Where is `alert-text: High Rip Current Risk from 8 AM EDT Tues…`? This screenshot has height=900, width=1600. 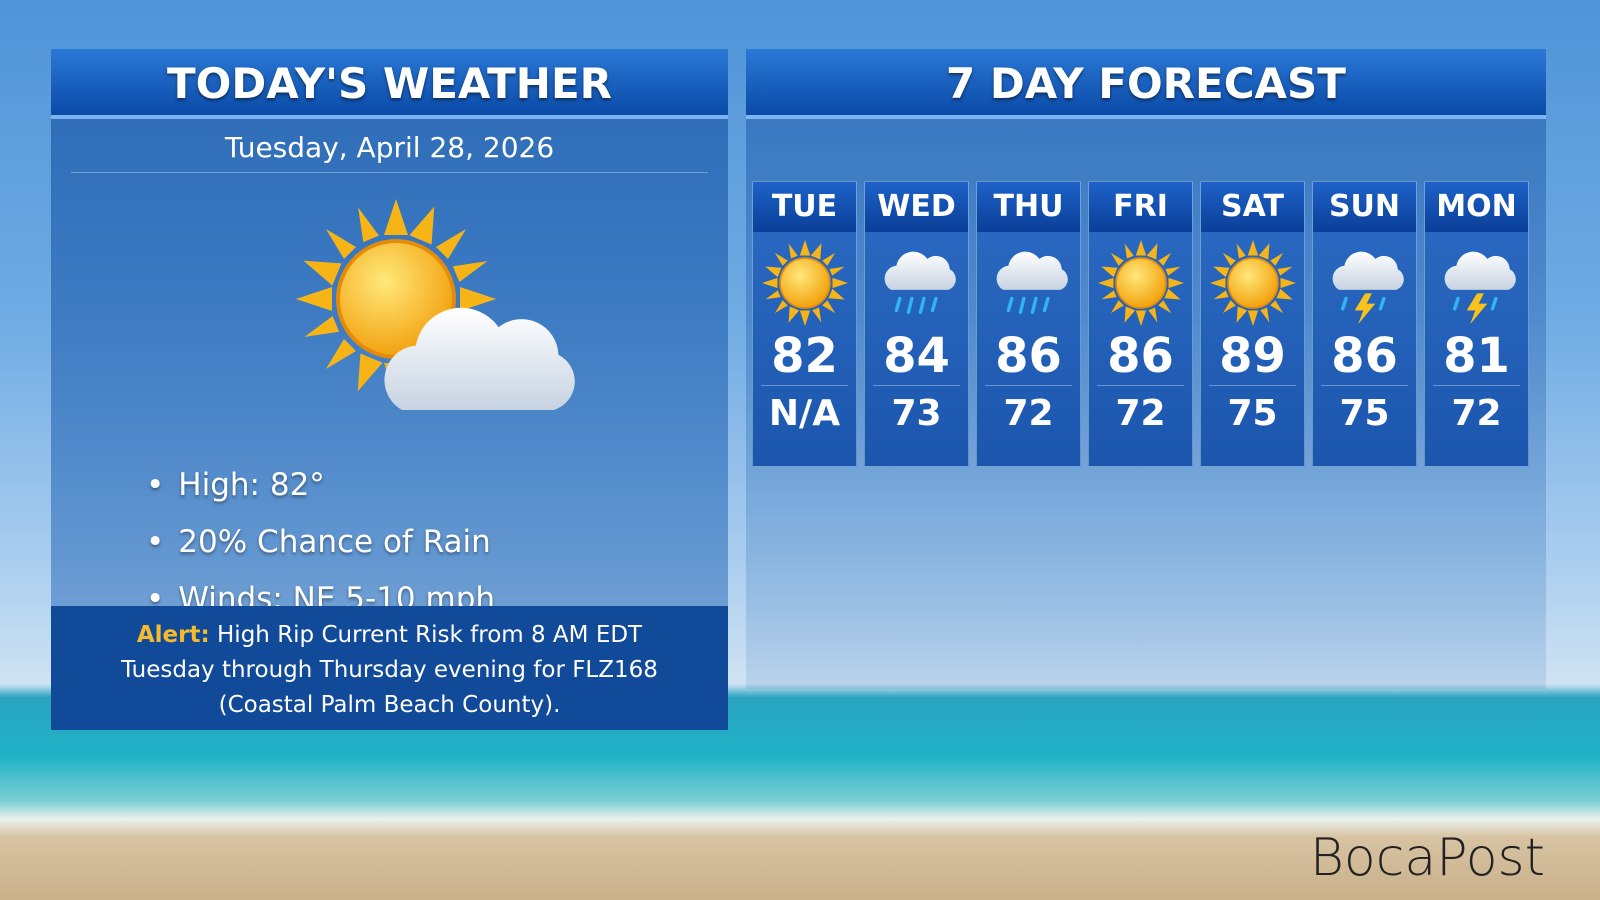
alert-text: High Rip Current Risk from 8 AM EDT Tues… is located at coordinates (389, 670).